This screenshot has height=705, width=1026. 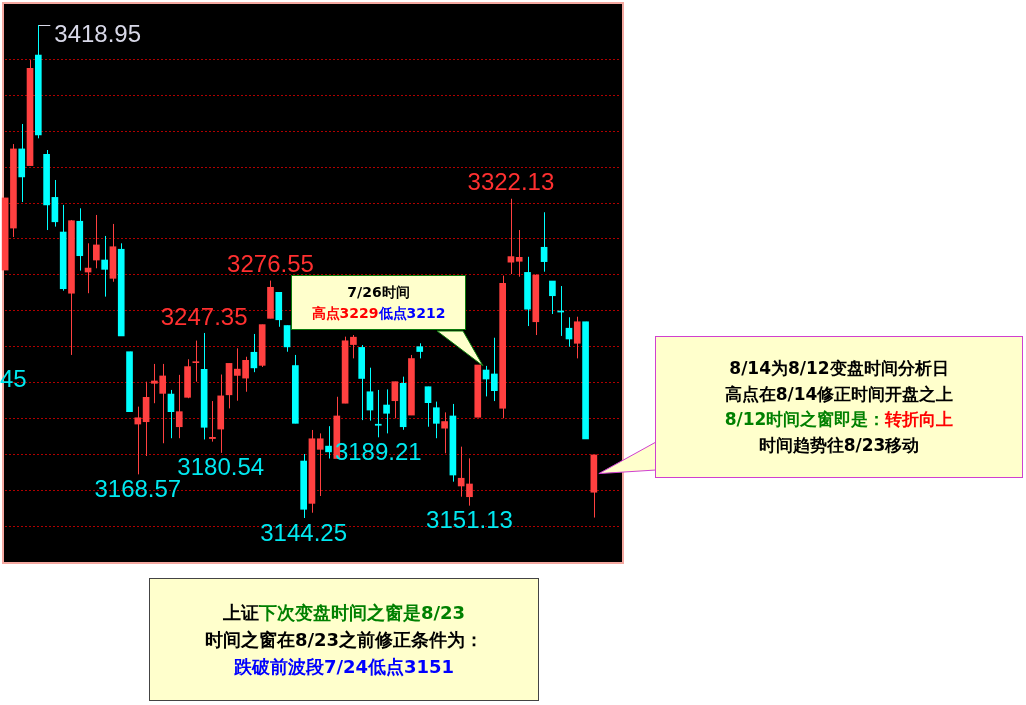 What do you see at coordinates (919, 419) in the screenshot?
I see `text: 转折向上` at bounding box center [919, 419].